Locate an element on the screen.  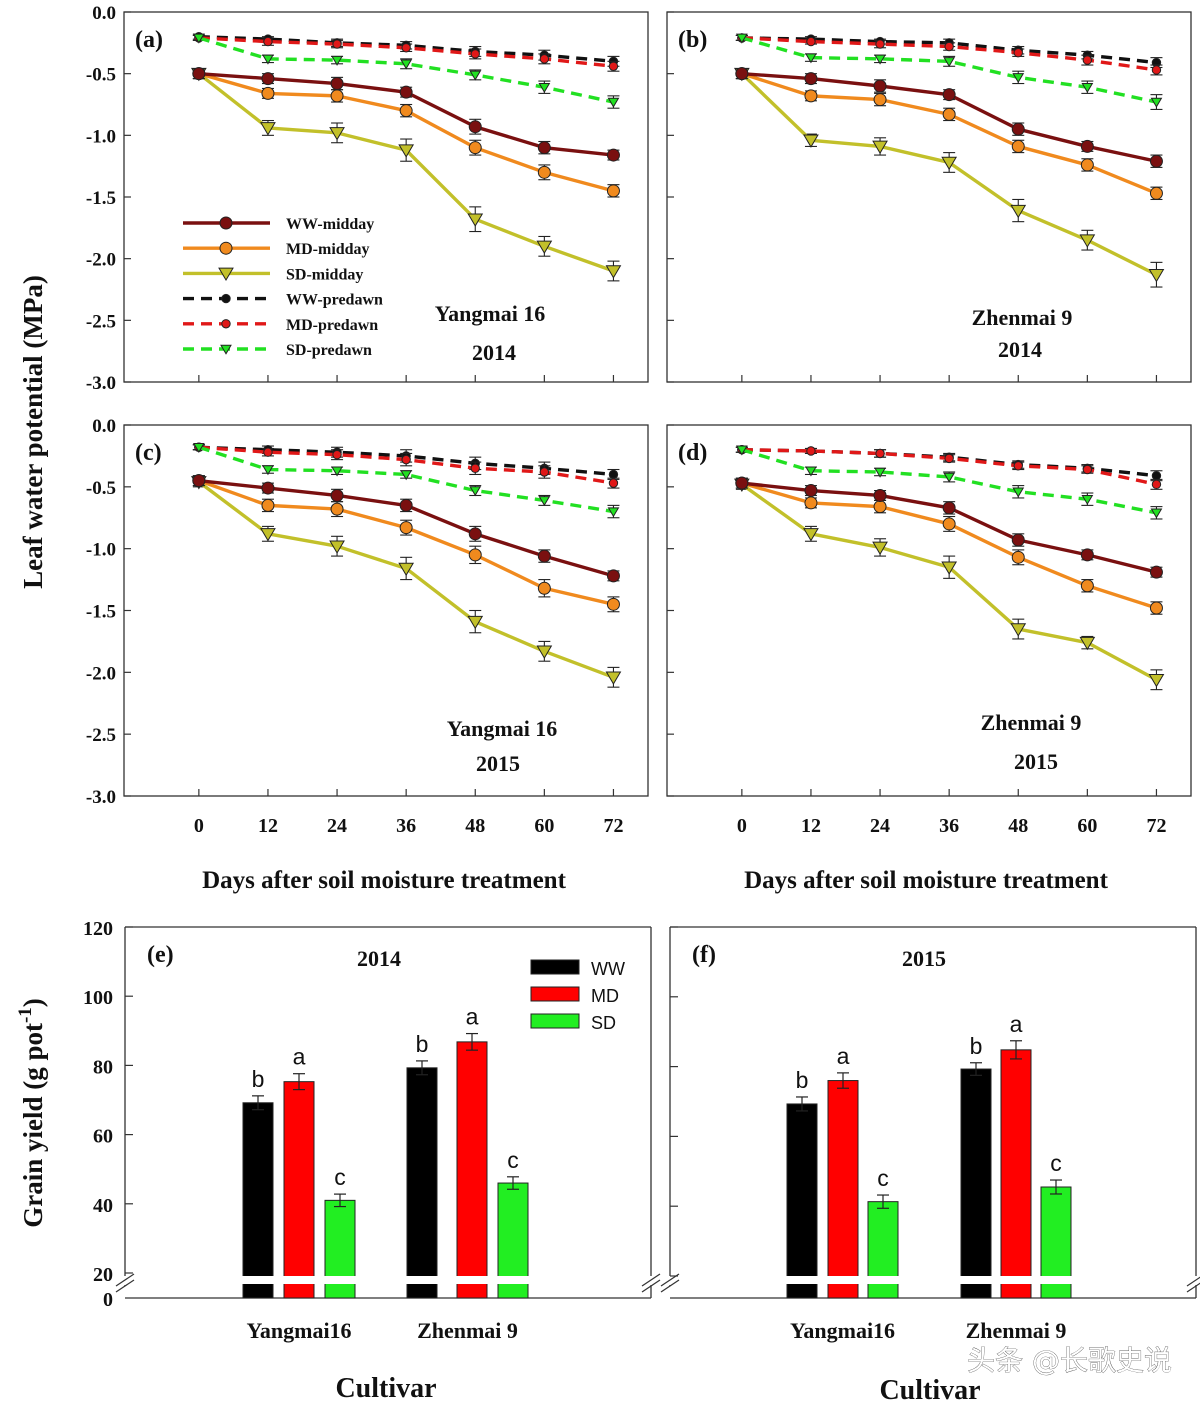
x-tick-label: 36 is located at coordinates (406, 826).